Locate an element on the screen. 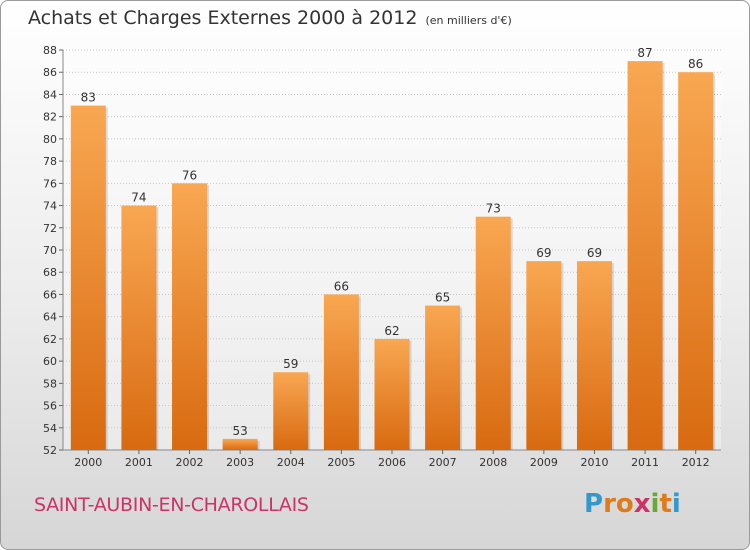  logo-letter: o is located at coordinates (624, 504).